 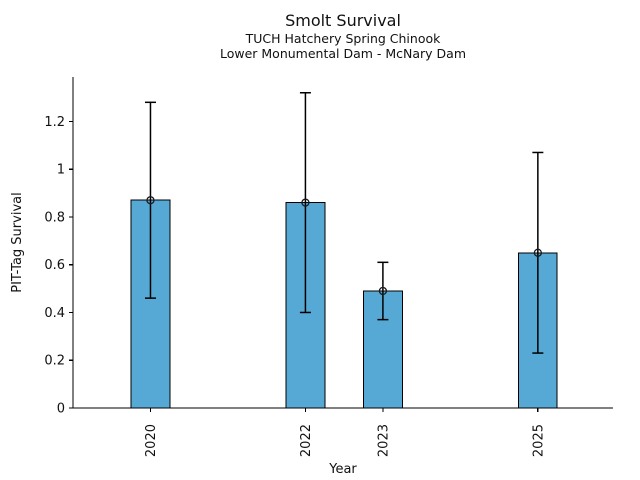 What do you see at coordinates (54, 217) in the screenshot?
I see `y-tick-label: 0.8` at bounding box center [54, 217].